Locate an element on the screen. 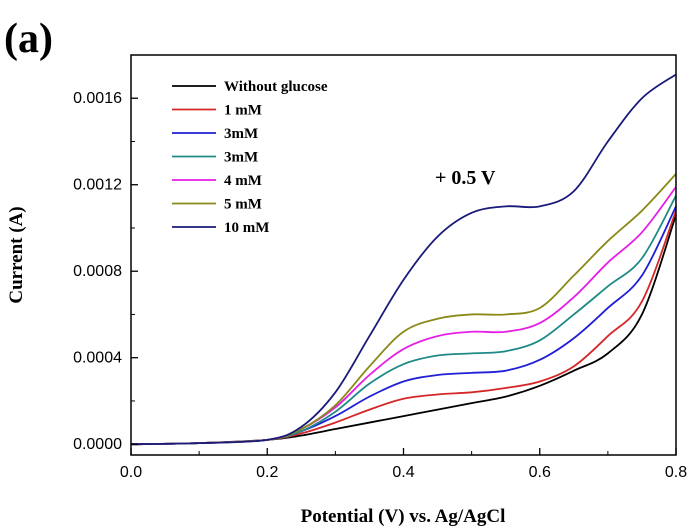 This screenshot has width=696, height=530. y-tick-label: 0.0000 is located at coordinates (97, 444).